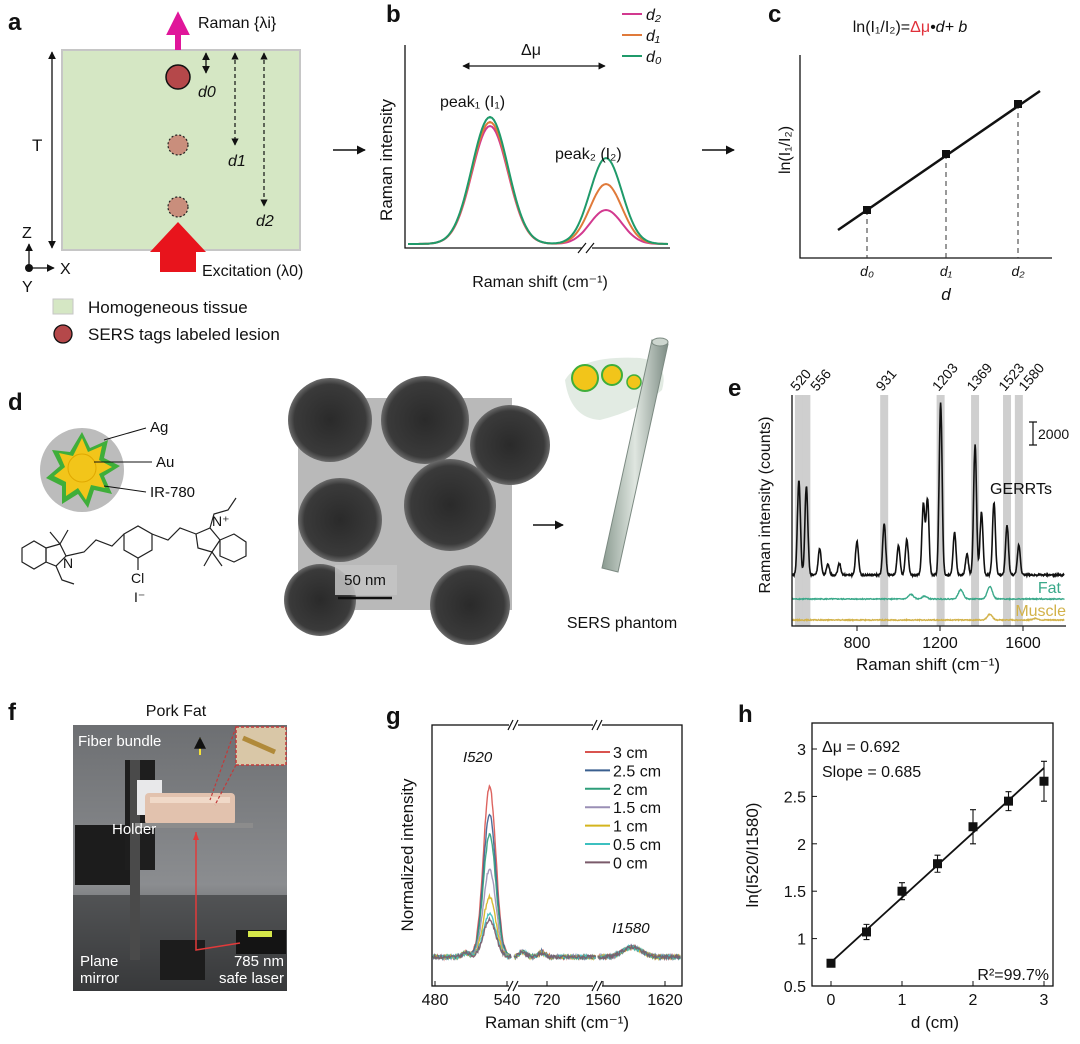 The width and height of the screenshot is (1080, 1044). What do you see at coordinates (665, 1000) in the screenshot?
I see `x-tick-label: 1620` at bounding box center [665, 1000].